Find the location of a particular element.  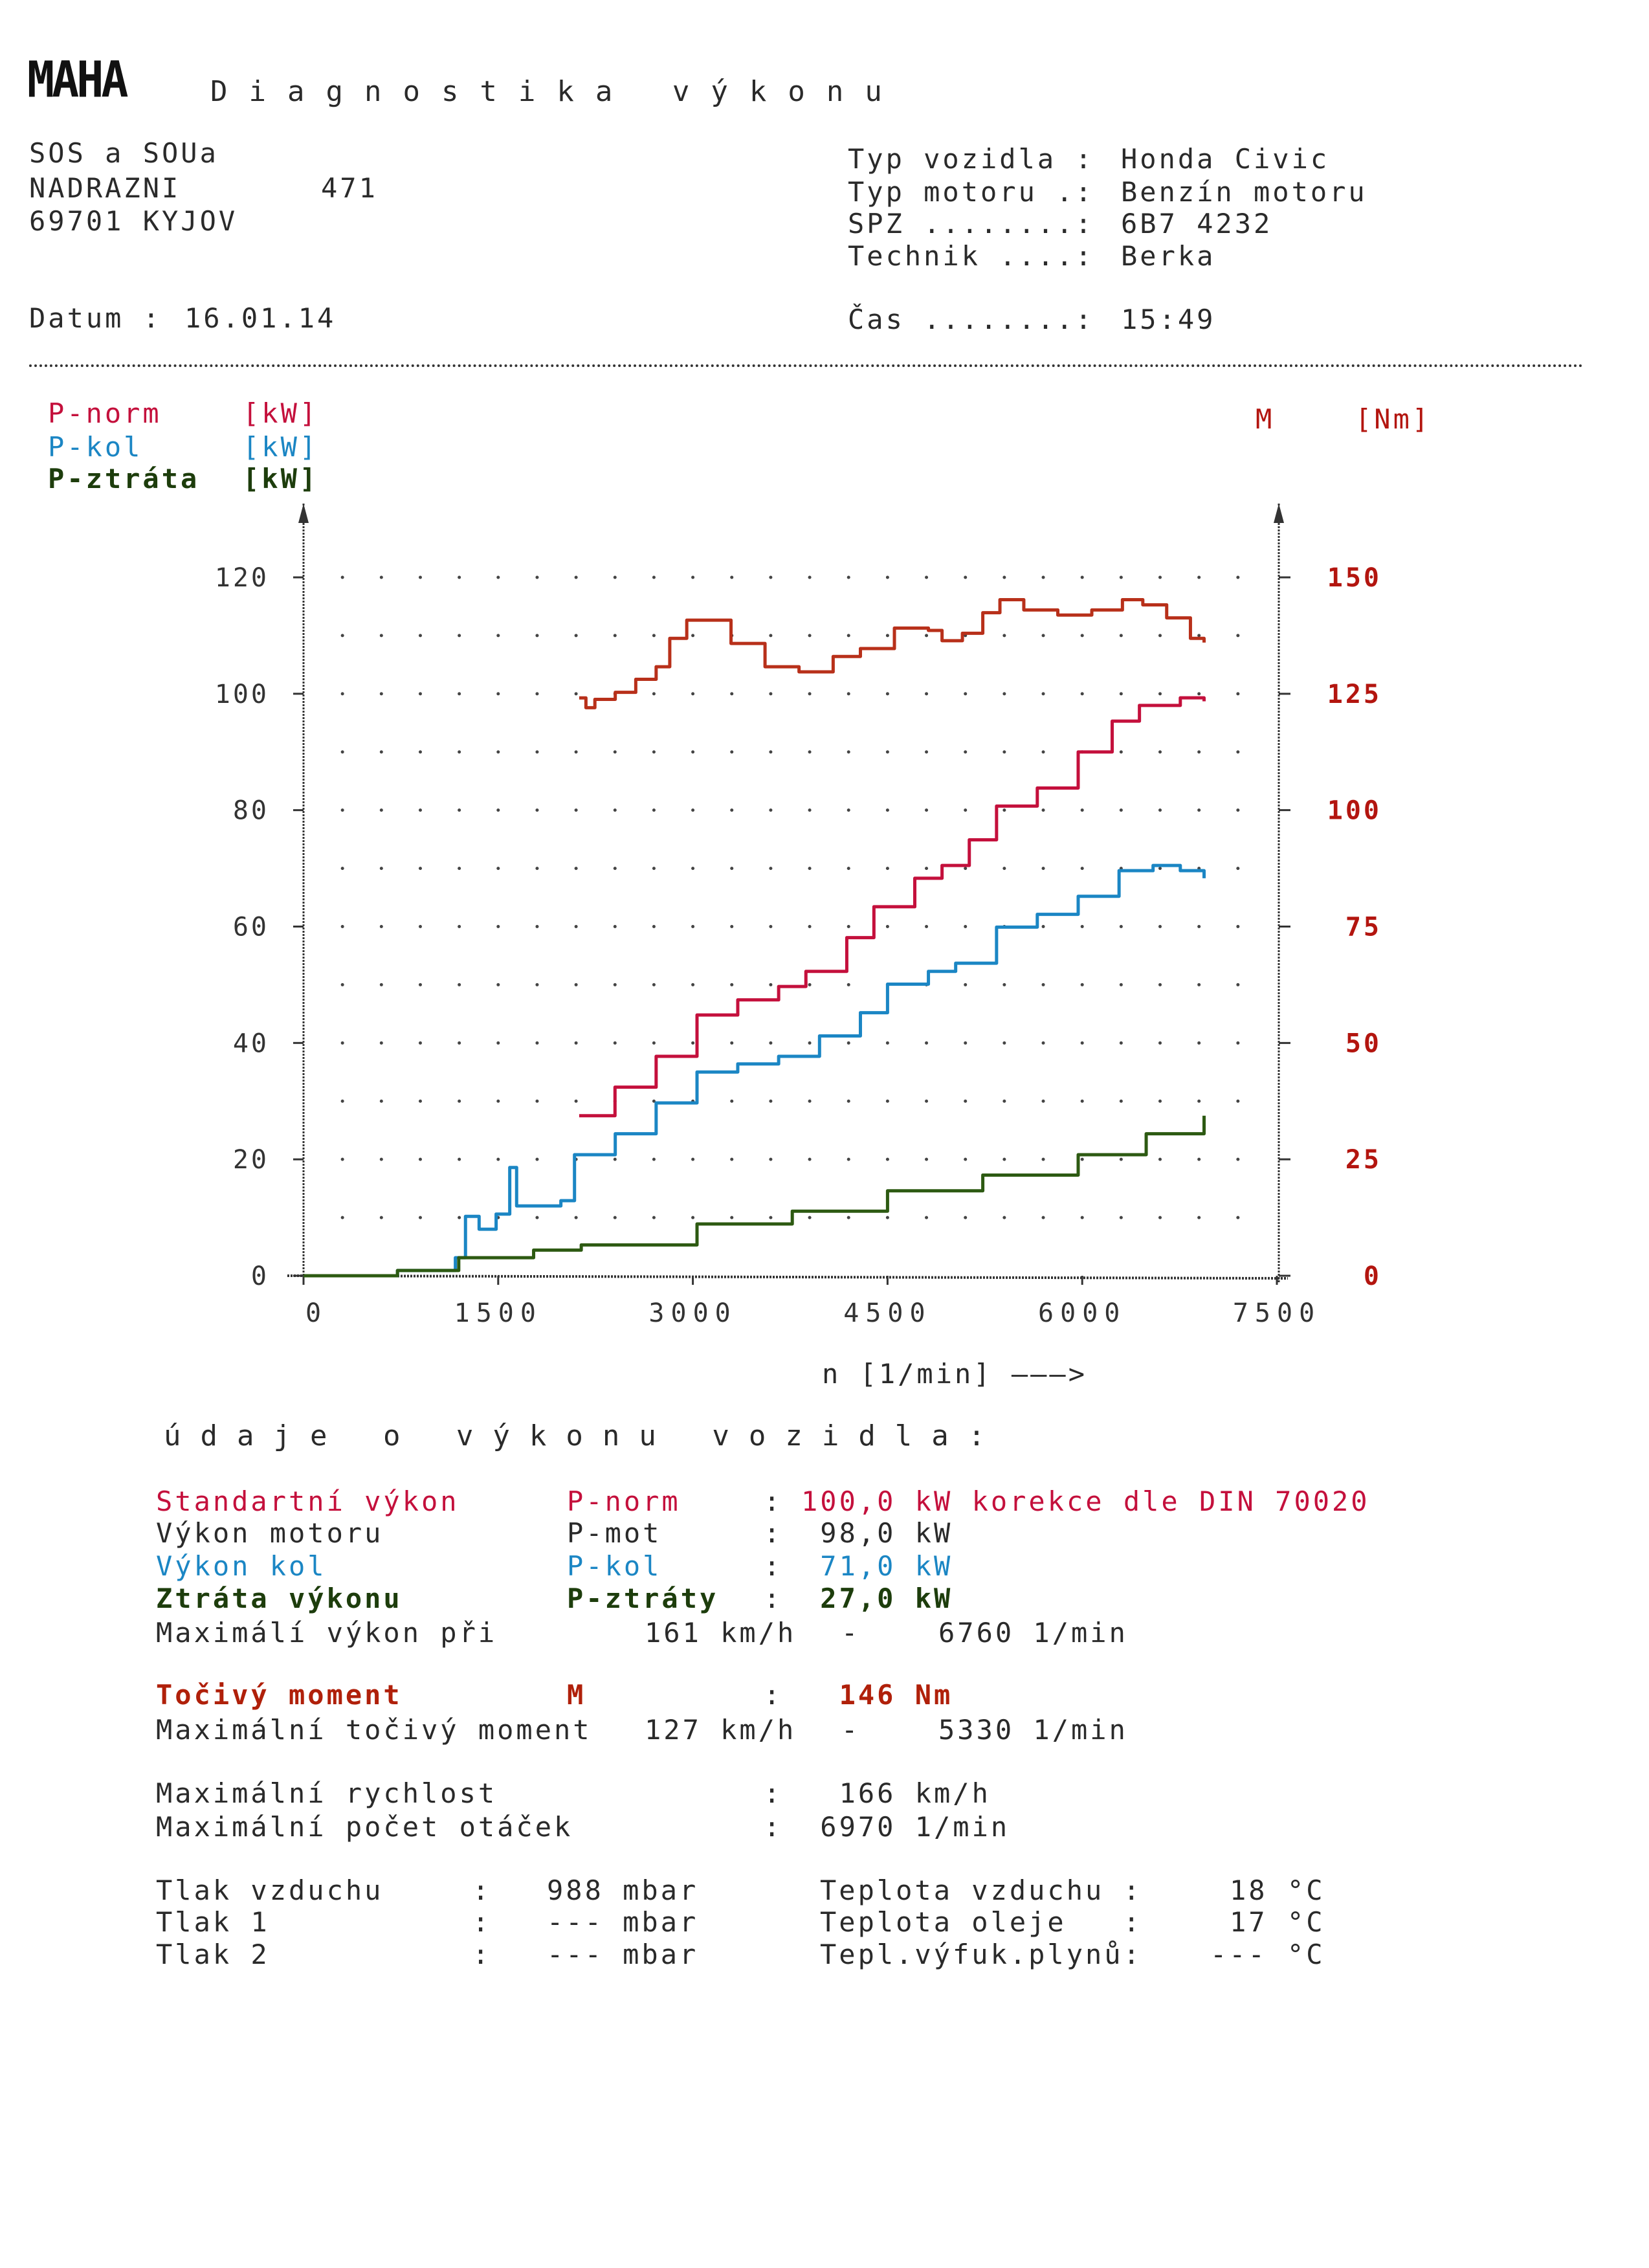

y-right-tick-label: 125 is located at coordinates (1354, 694).